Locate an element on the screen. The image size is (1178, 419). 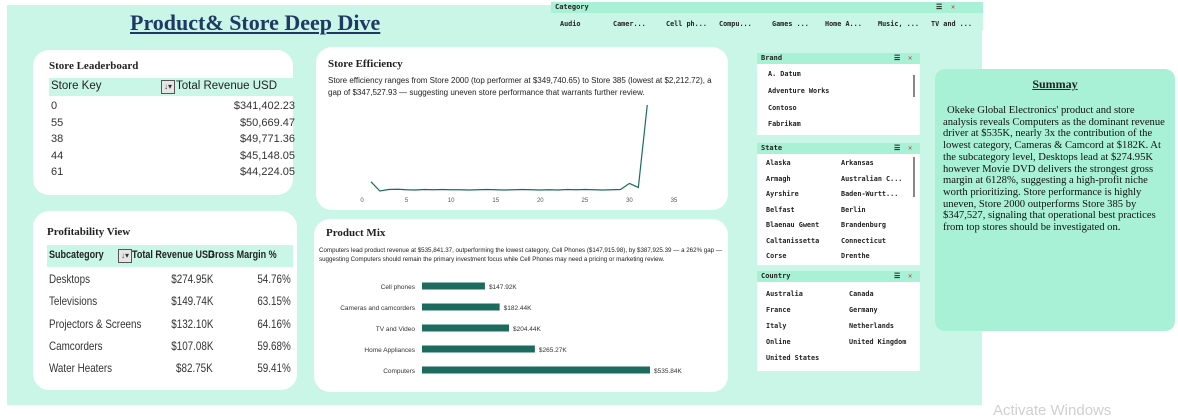
state-item: Armagh is located at coordinates (778, 178).